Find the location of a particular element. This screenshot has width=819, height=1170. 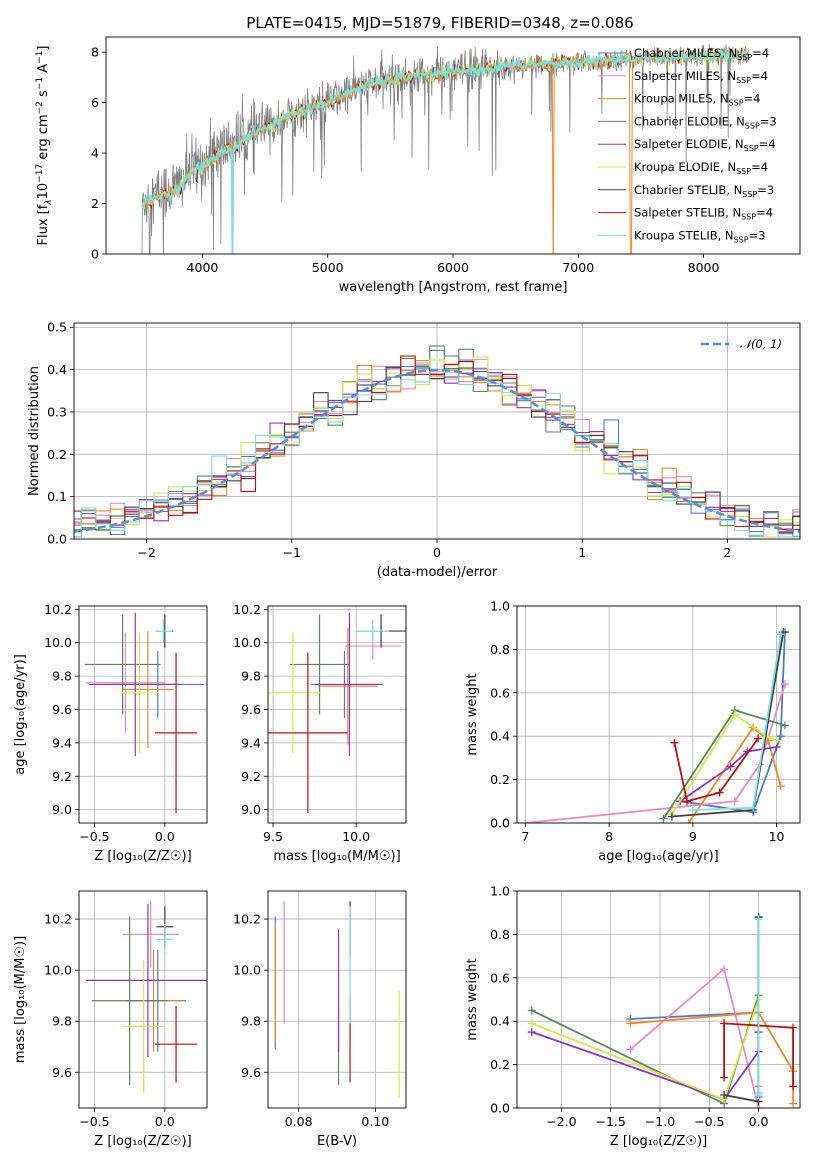

ebv-mass-panel-frame is located at coordinates (337, 999).